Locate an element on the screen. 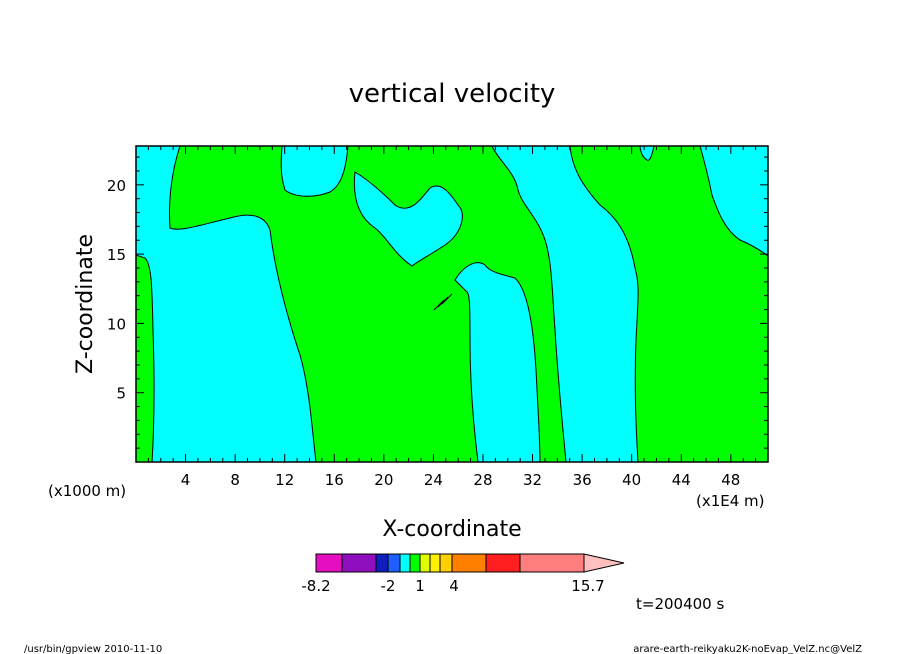 The width and height of the screenshot is (904, 654). x-tick-label: 16 is located at coordinates (334, 480).